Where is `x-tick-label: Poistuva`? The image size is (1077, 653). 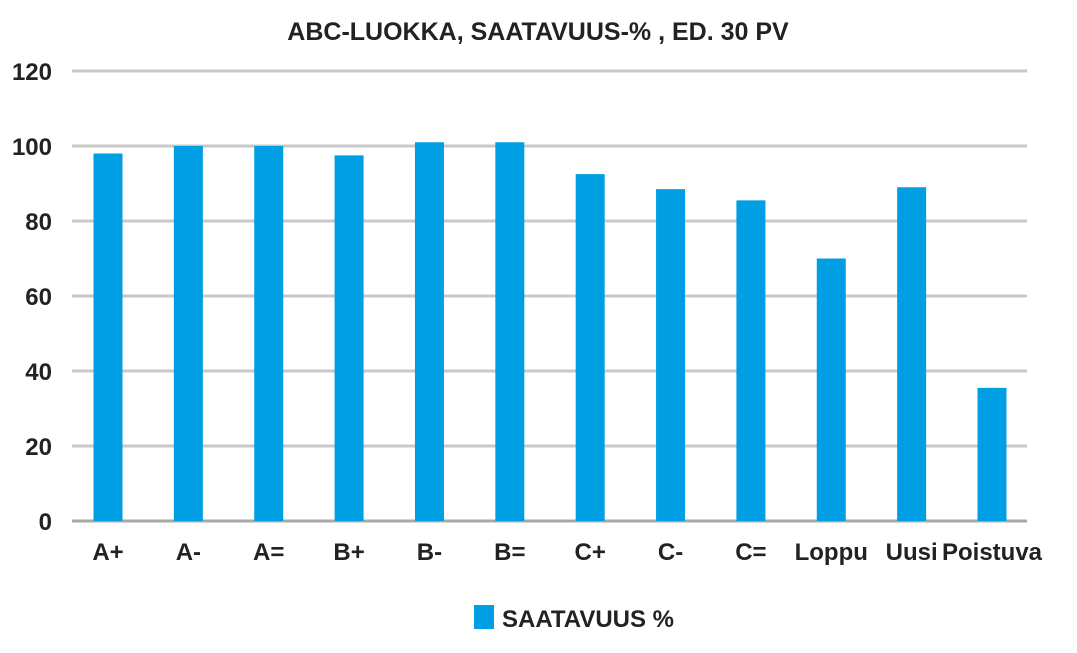 x-tick-label: Poistuva is located at coordinates (992, 552).